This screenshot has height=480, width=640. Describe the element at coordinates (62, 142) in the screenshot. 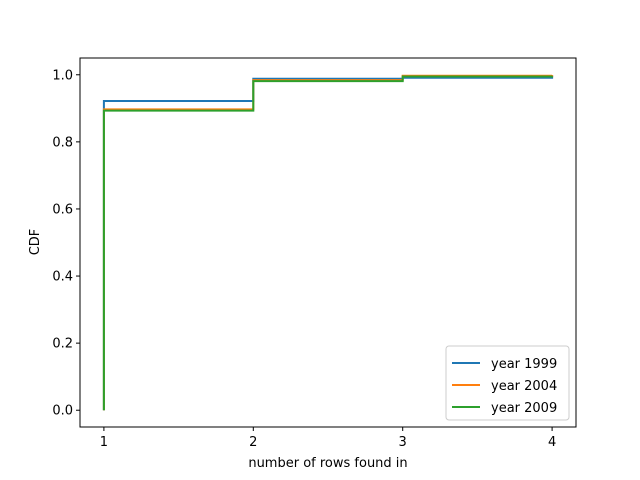

I see `y-tick-label: 0.8` at that location.